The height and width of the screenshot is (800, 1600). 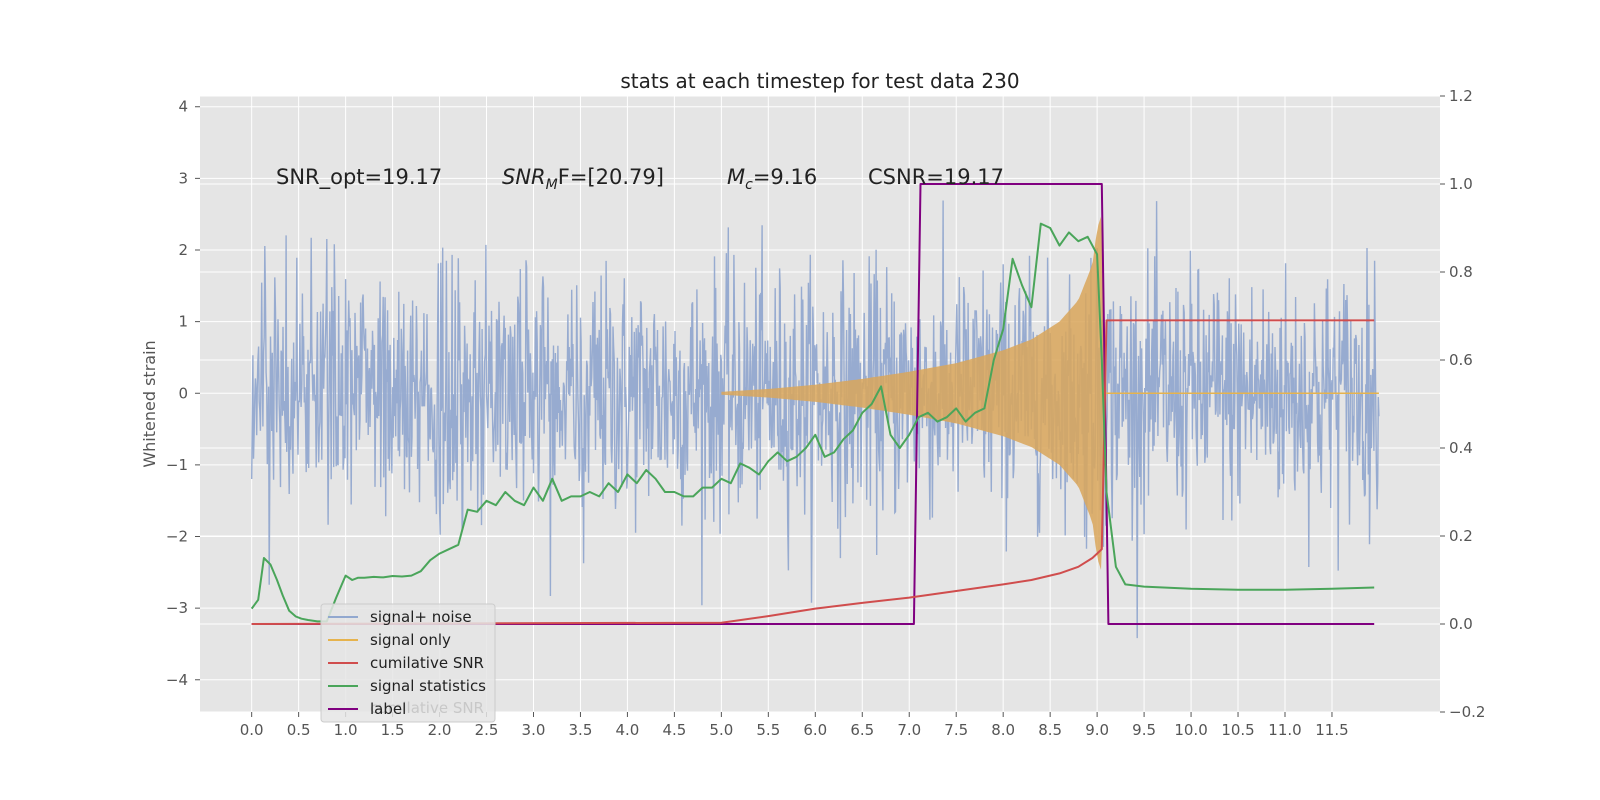 I want to click on y2-tick-label: 0.0, so click(x=1461, y=624).